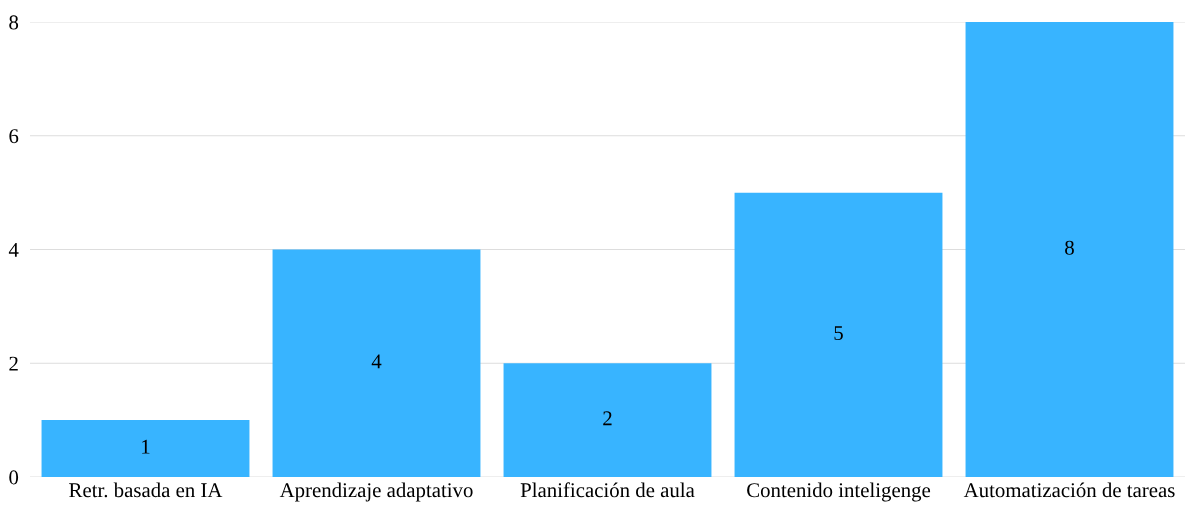 The width and height of the screenshot is (1191, 508). I want to click on data-label: 8, so click(1069, 247).